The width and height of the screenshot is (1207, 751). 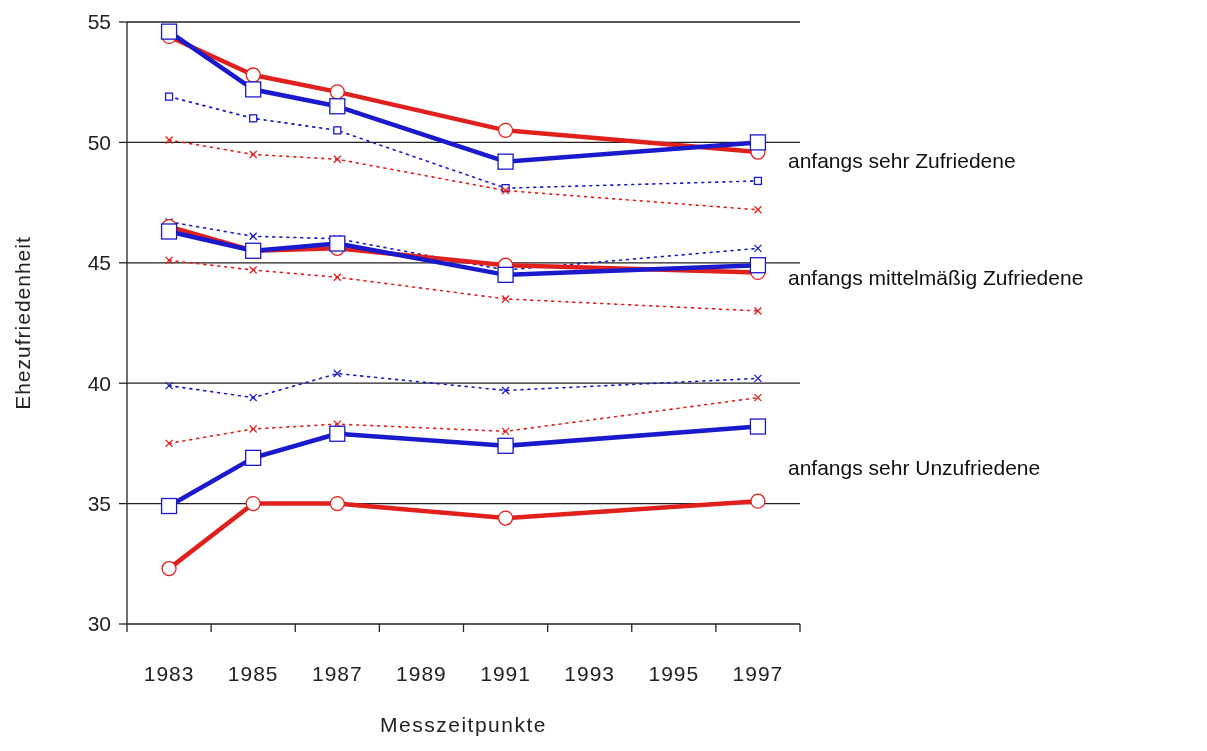 What do you see at coordinates (337, 674) in the screenshot?
I see `x-tick-label: 1987` at bounding box center [337, 674].